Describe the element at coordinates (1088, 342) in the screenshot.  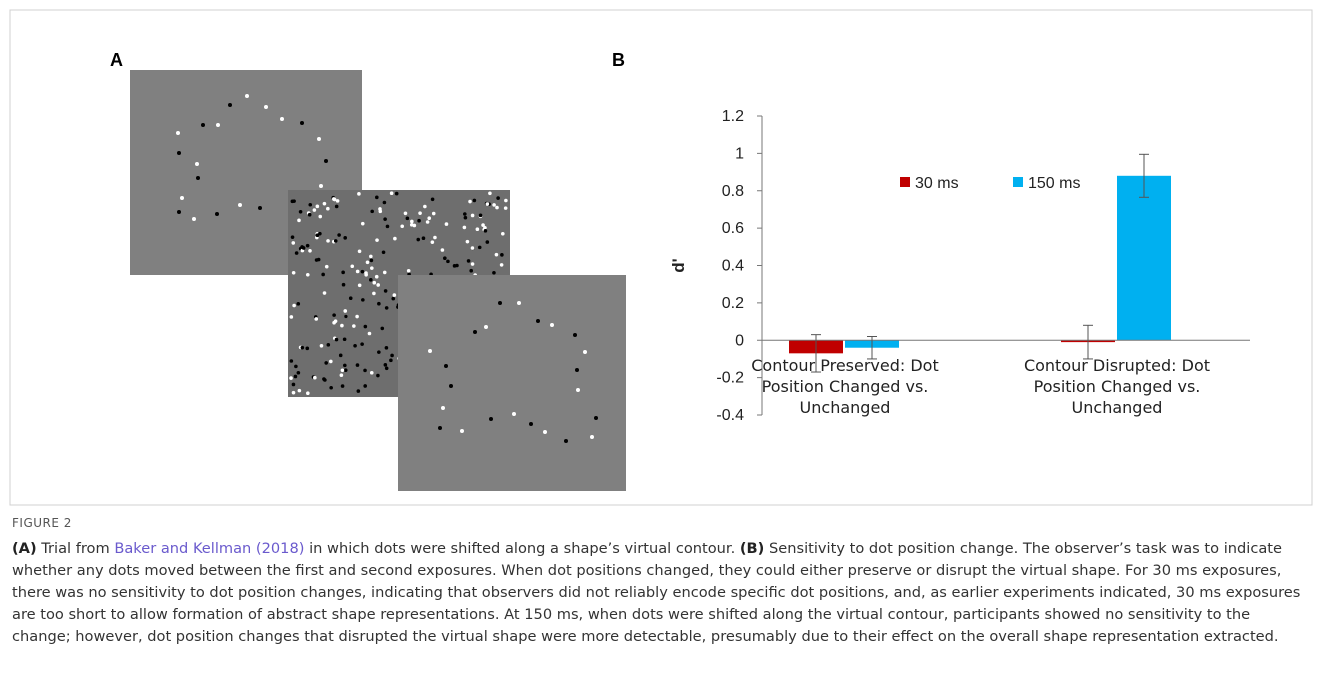
I see `error-bar` at that location.